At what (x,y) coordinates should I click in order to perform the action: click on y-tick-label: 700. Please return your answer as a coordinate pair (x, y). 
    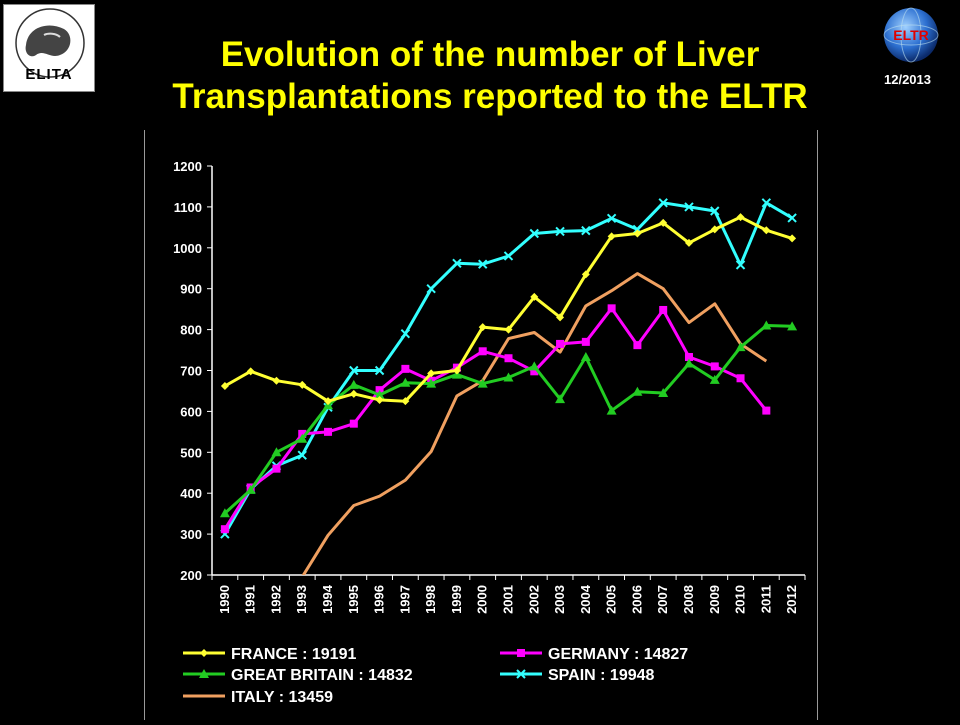
    Looking at the image, I should click on (191, 371).